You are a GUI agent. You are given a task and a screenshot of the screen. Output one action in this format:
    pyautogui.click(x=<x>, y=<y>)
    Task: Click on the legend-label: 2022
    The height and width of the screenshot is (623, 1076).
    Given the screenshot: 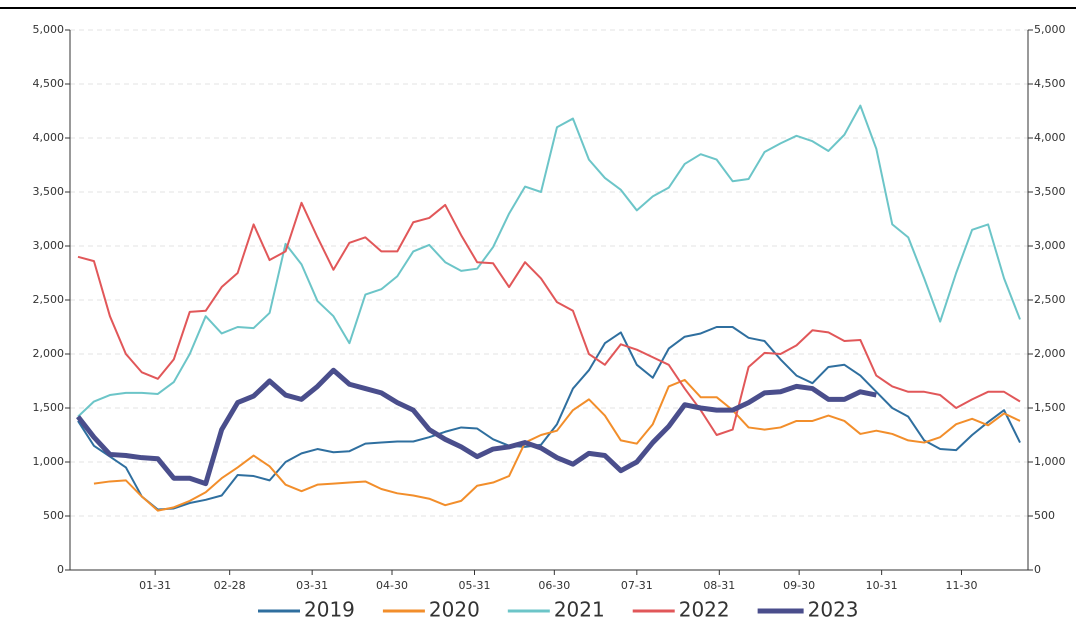 What is the action you would take?
    pyautogui.click(x=704, y=610)
    